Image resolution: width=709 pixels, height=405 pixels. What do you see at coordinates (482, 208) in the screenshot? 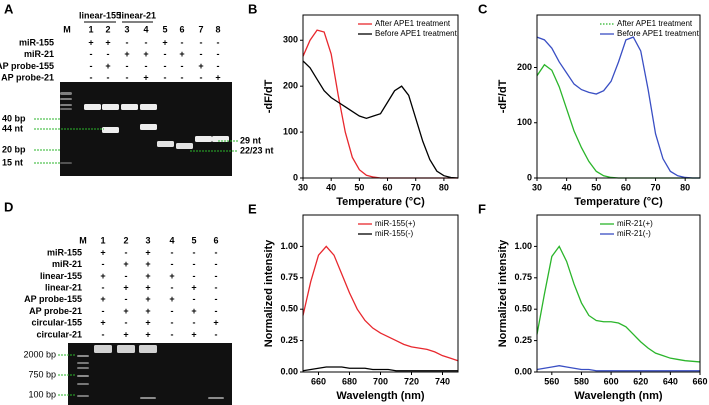
I see `panel-label: F` at bounding box center [482, 208].